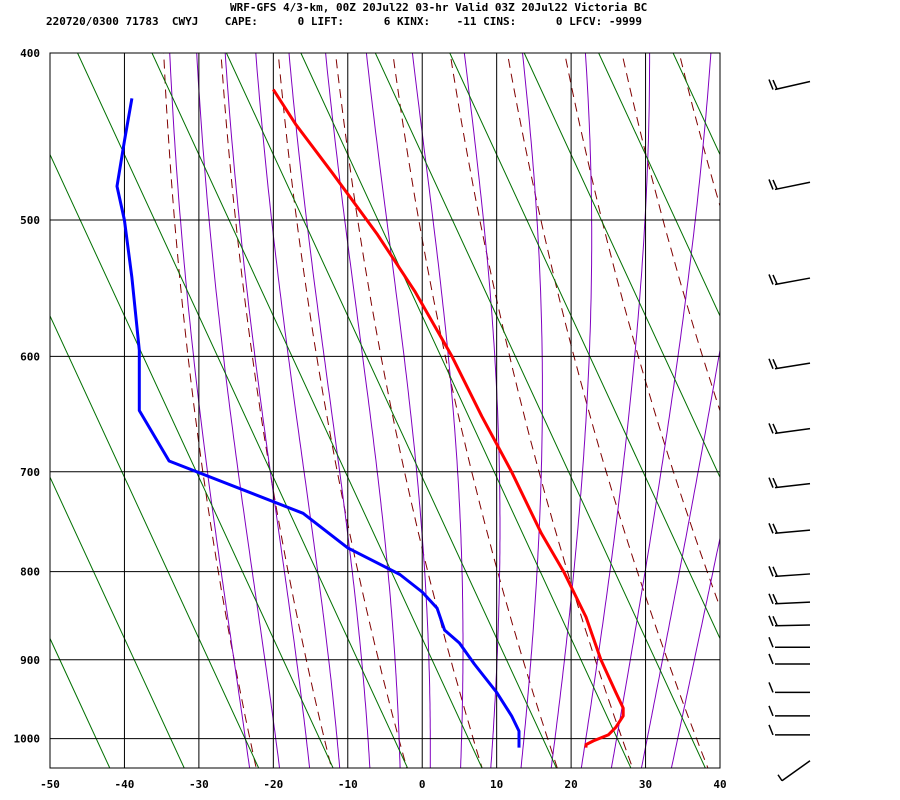 Image resolution: width=900 pixels, height=800 pixels. What do you see at coordinates (645, 784) in the screenshot?
I see `x-tick-label: 30` at bounding box center [645, 784].